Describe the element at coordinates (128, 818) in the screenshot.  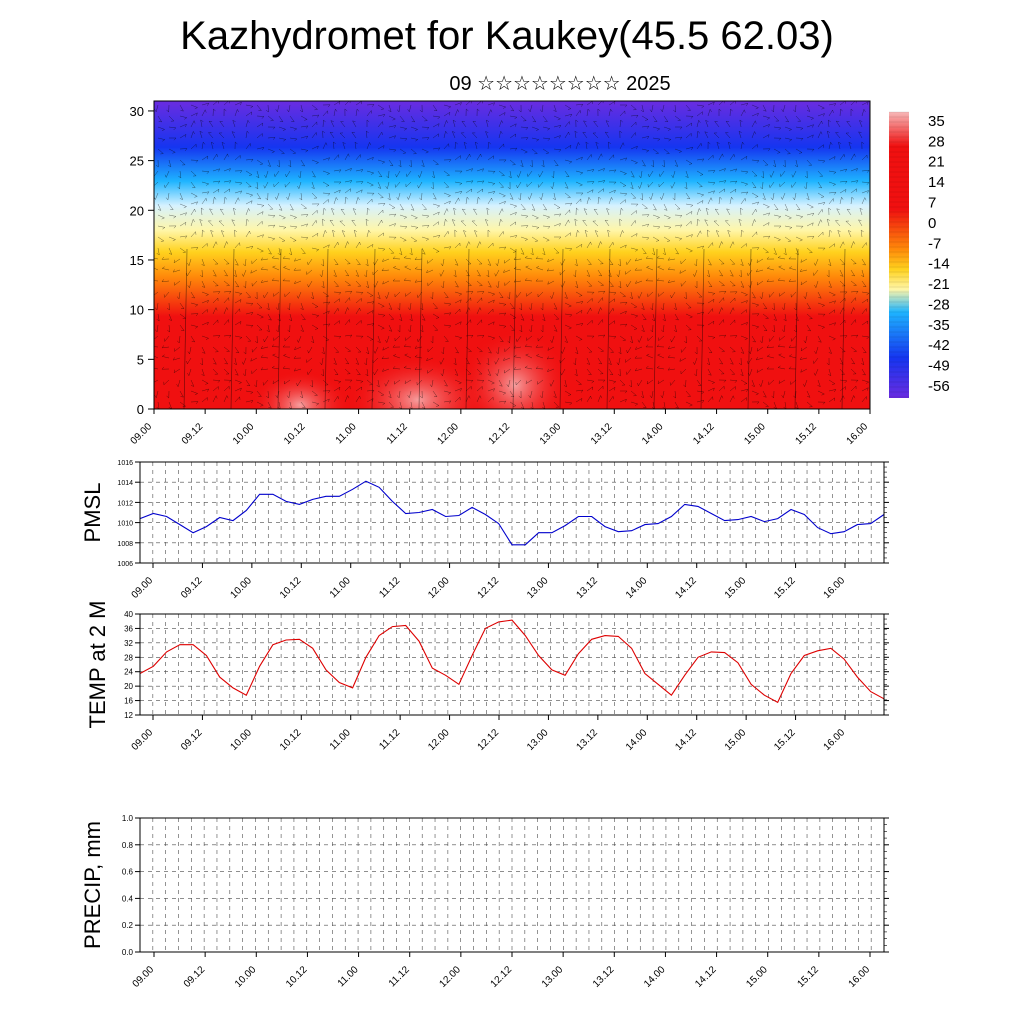
I see `y-tick-label: 1.0` at that location.